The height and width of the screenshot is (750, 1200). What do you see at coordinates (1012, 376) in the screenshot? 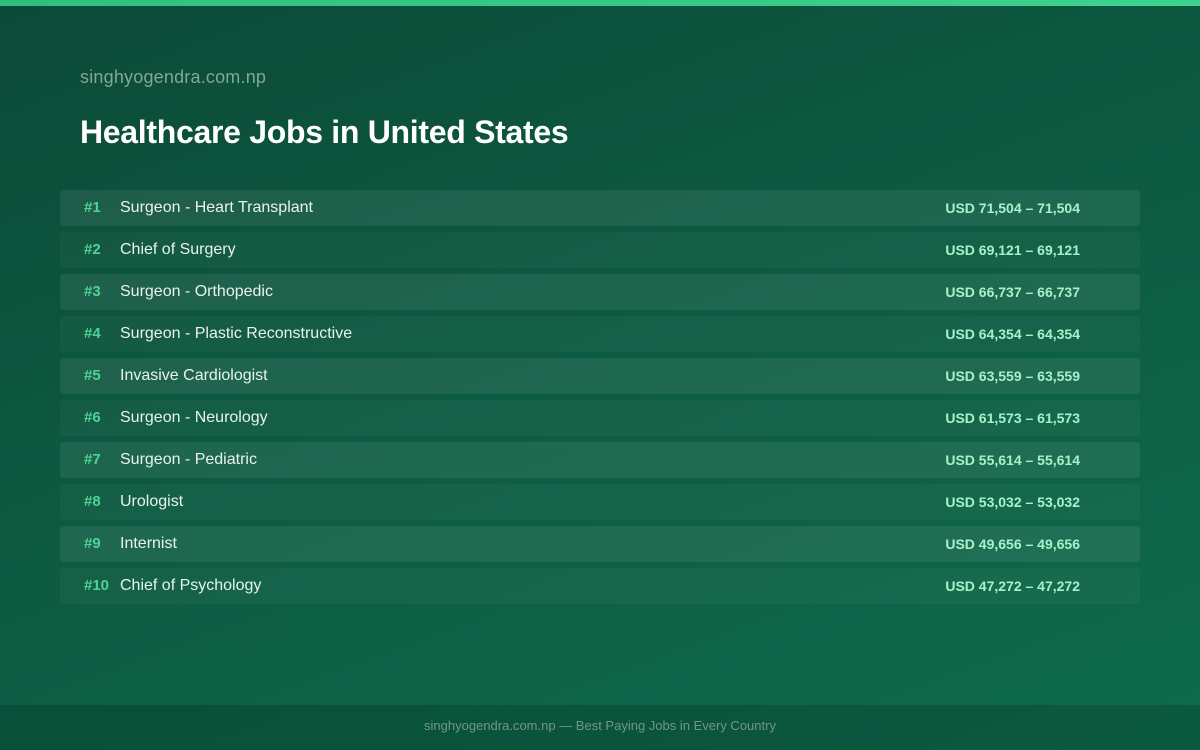
I see `job-salary: USD 63,559 – 63,559` at bounding box center [1012, 376].